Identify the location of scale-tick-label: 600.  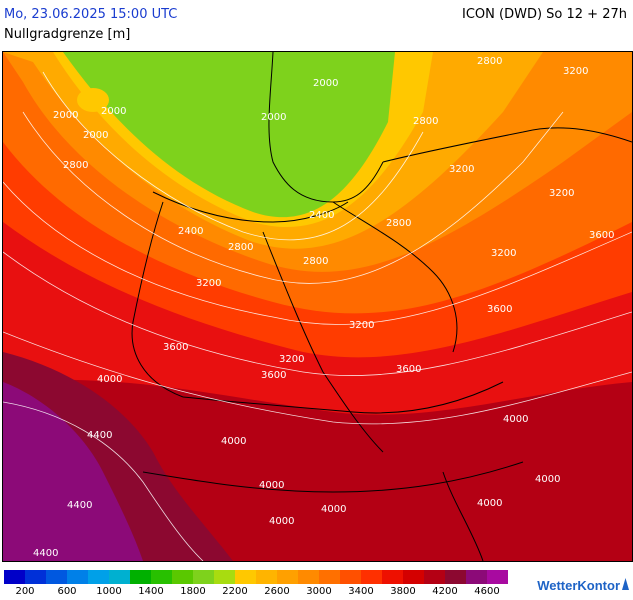
(67, 591).